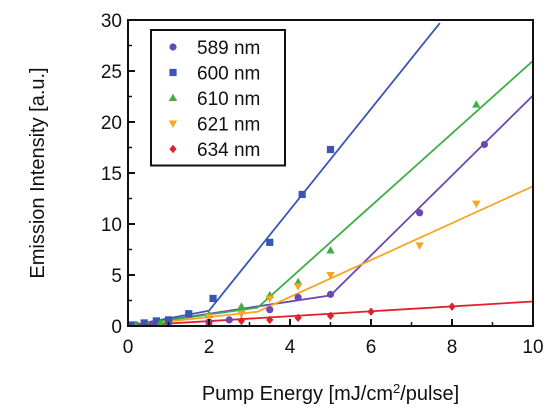  What do you see at coordinates (228, 74) in the screenshot?
I see `legend-label: 600 nm` at bounding box center [228, 74].